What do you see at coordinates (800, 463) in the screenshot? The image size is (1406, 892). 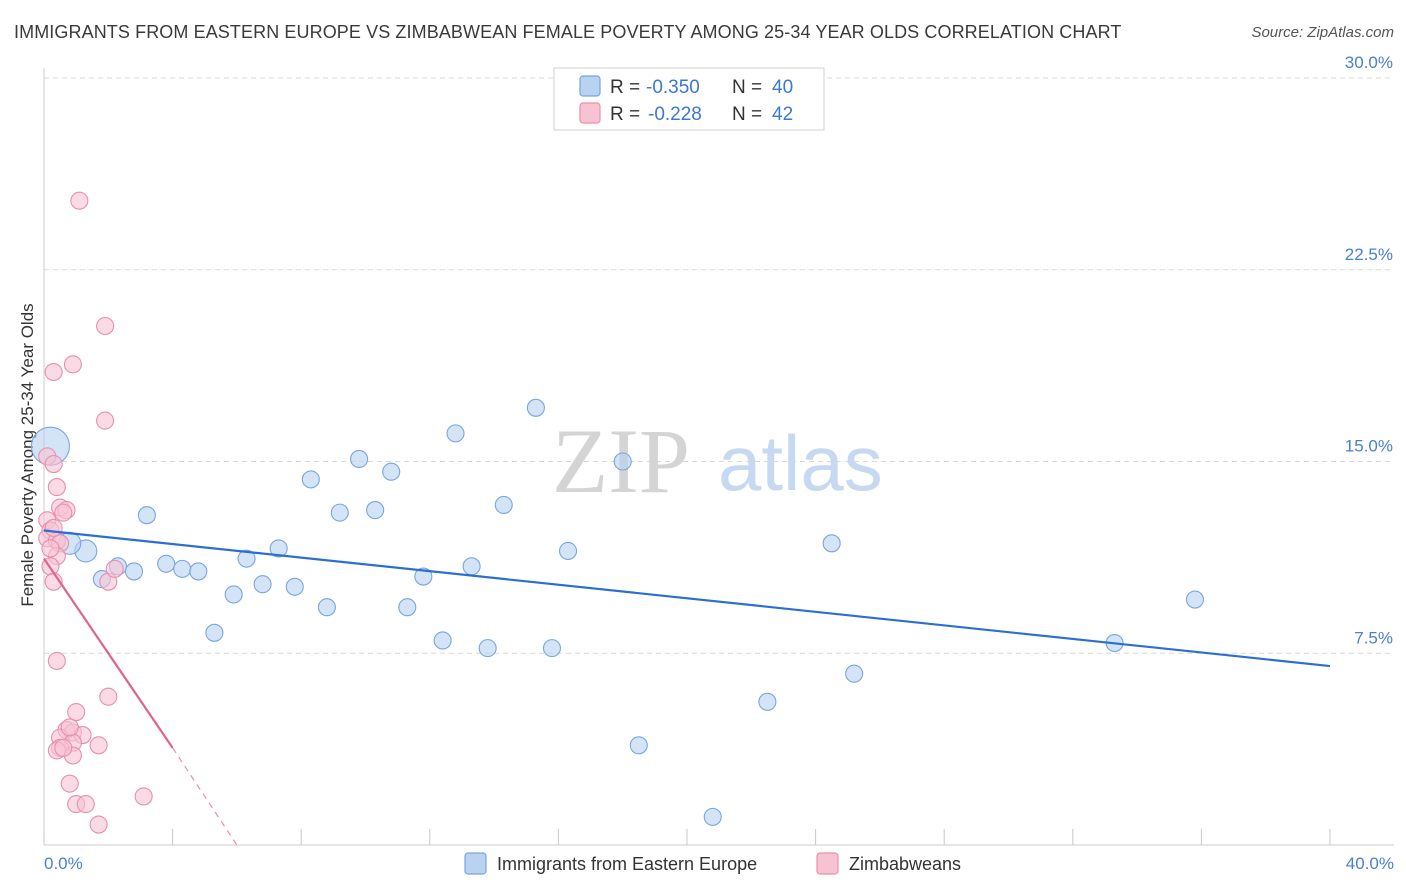 I see `watermark-atlas: atlas` at bounding box center [800, 463].